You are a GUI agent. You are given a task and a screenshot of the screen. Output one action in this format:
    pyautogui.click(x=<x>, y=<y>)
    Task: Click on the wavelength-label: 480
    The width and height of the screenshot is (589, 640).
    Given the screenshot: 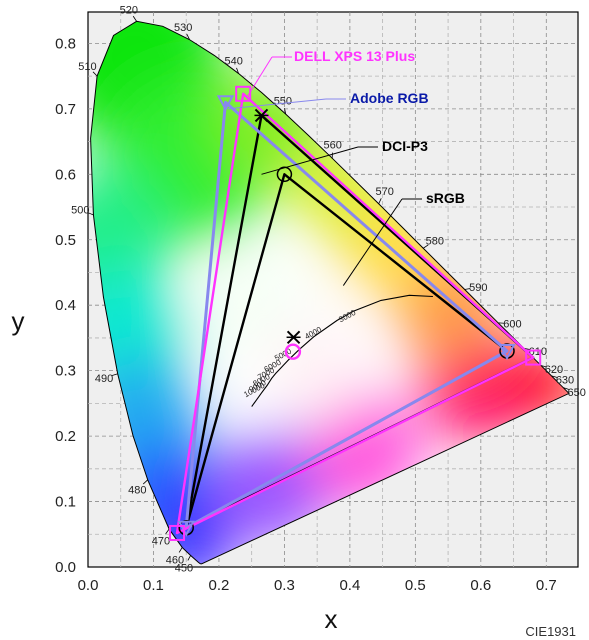 What is the action you would take?
    pyautogui.click(x=137, y=491)
    